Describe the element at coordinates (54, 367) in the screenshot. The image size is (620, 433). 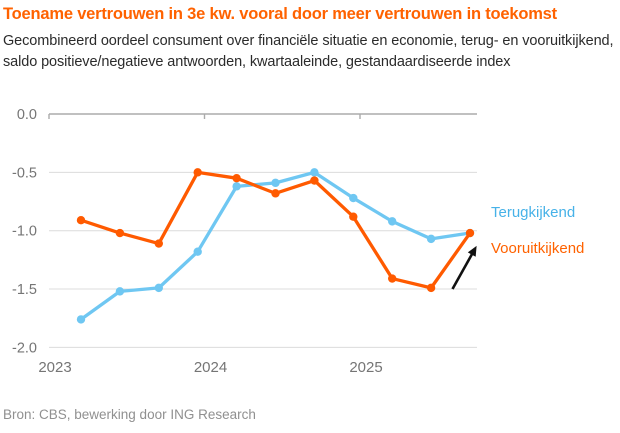
I see `svg-text: 2023` at that location.